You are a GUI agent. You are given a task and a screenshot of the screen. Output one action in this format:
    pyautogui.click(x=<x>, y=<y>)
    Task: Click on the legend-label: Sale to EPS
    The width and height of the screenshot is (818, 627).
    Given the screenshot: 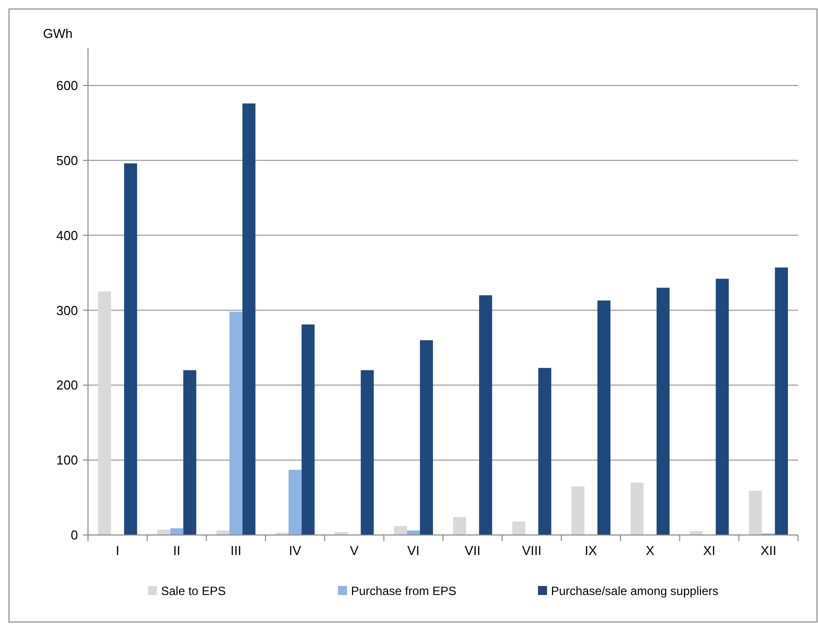 What is the action you would take?
    pyautogui.click(x=193, y=591)
    